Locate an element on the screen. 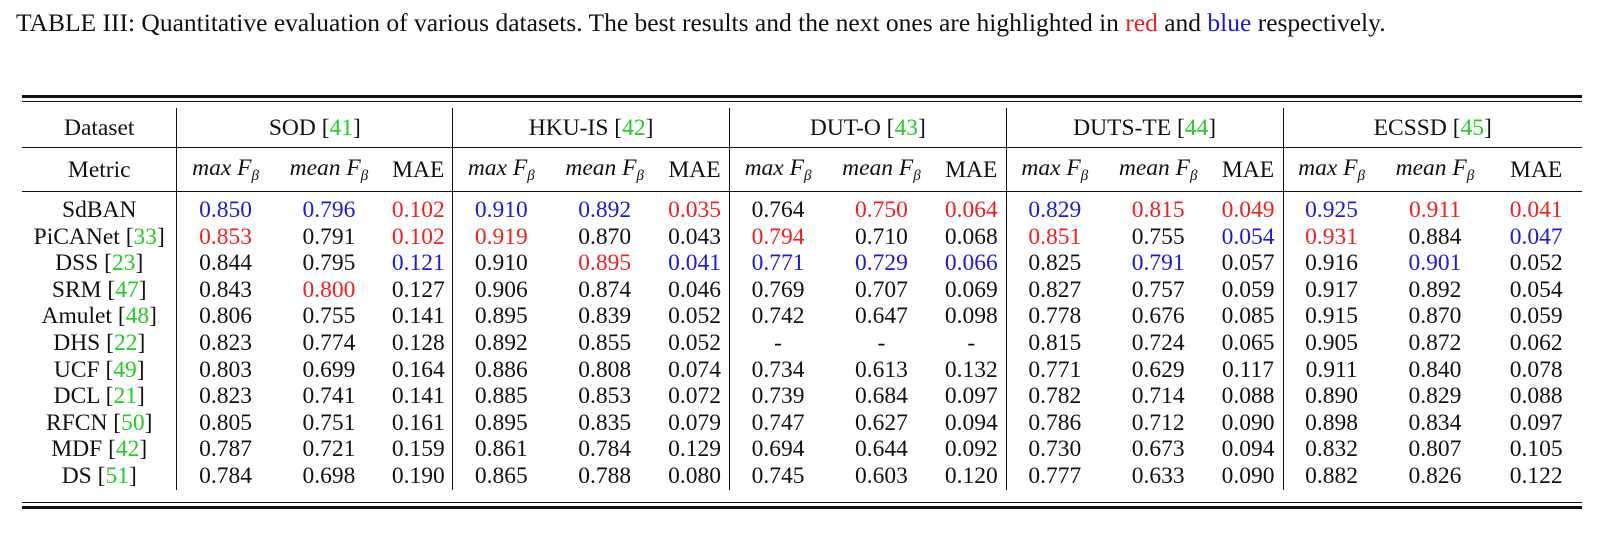 The width and height of the screenshot is (1598, 539). metric-value-cell: 0.120 is located at coordinates (971, 476).